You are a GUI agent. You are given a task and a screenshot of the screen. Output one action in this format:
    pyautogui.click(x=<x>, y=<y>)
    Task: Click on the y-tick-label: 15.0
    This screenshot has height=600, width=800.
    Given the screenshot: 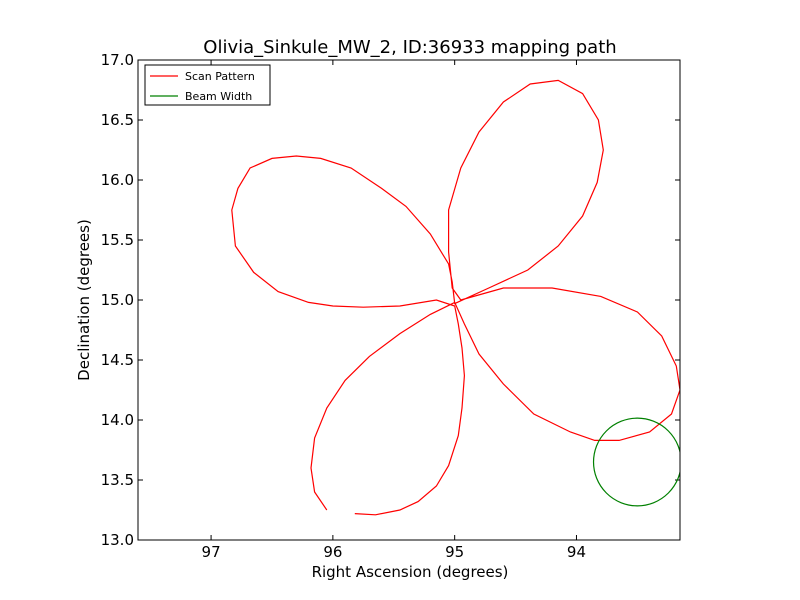 What is the action you would take?
    pyautogui.click(x=117, y=300)
    